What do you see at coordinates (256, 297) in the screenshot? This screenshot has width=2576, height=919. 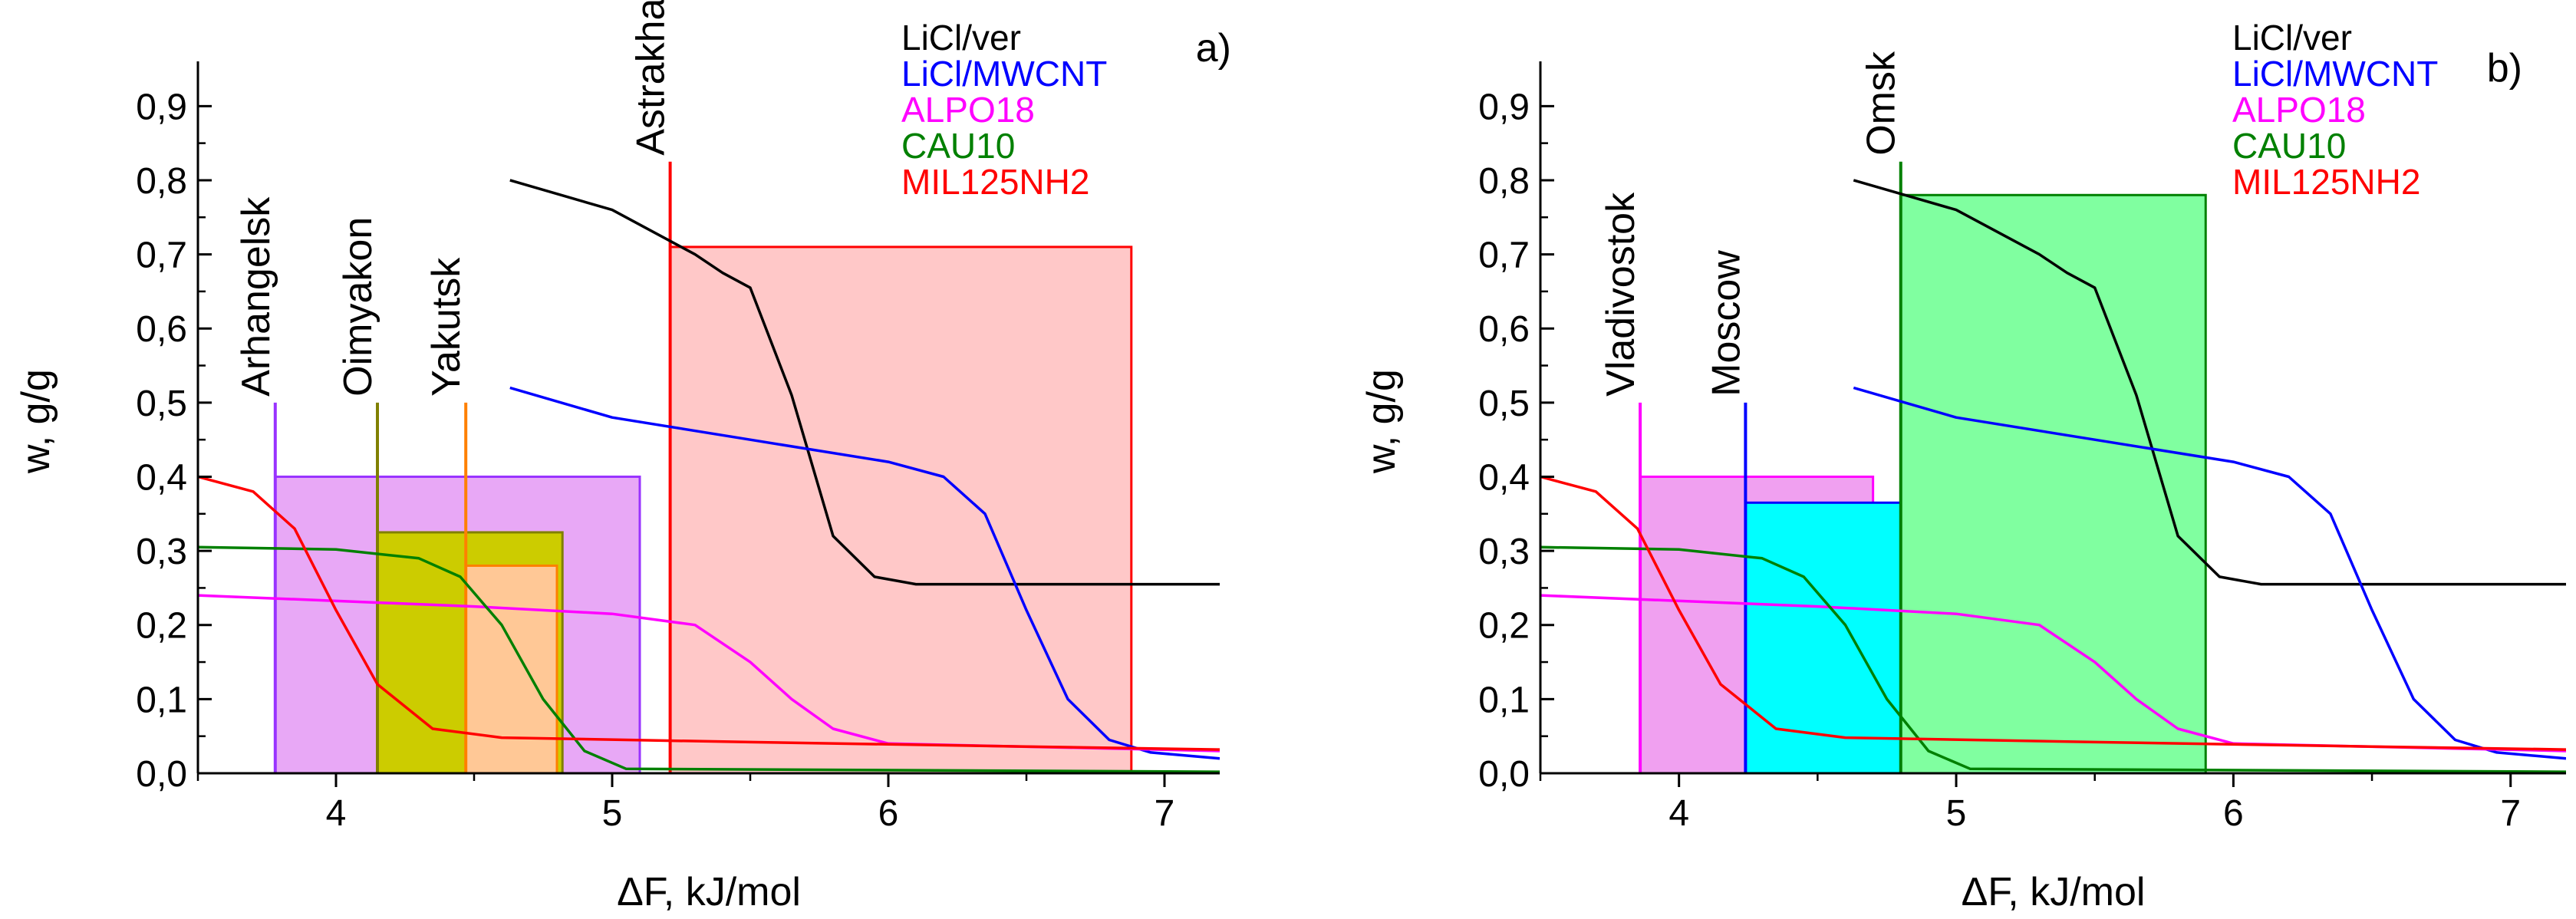 I see `city-label-arhangelsk: Arhangelsk` at bounding box center [256, 297].